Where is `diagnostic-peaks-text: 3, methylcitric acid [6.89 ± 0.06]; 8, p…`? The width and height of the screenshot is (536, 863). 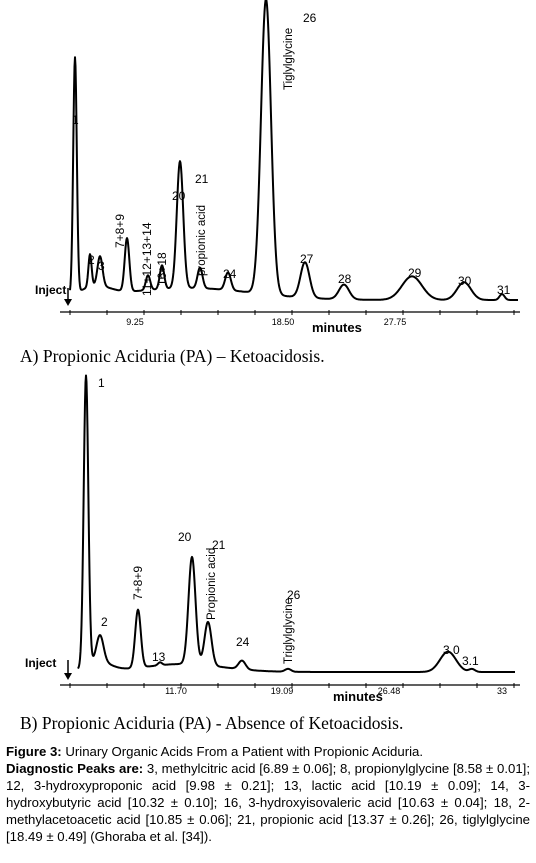
diagnostic-peaks-text: 3, methylcitric acid [6.89 ± 0.06]; 8, p… is located at coordinates (268, 802).